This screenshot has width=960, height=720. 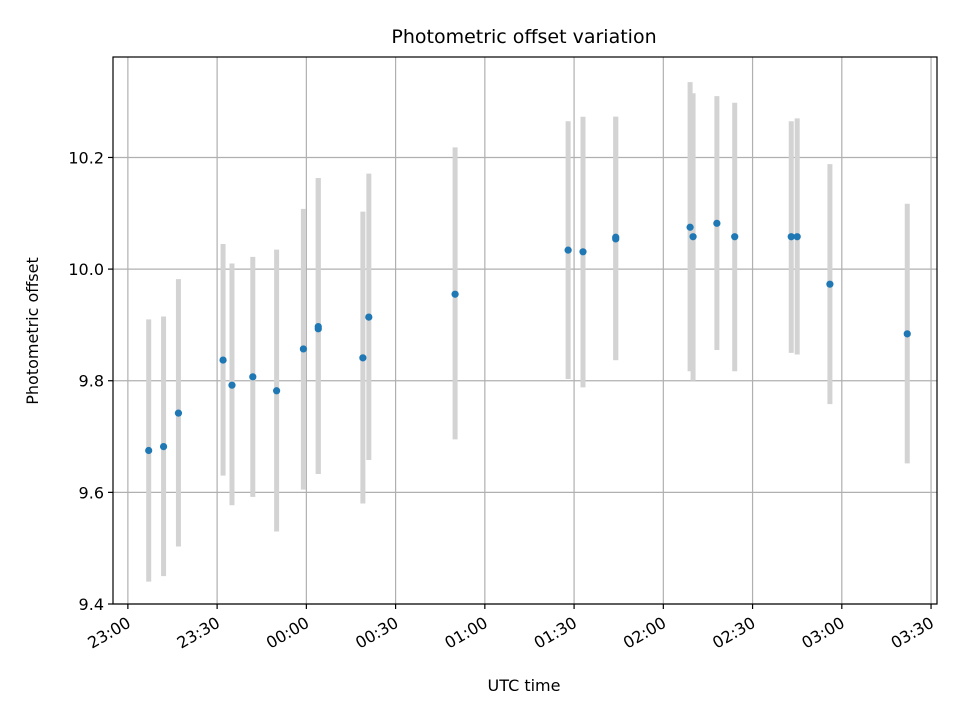 I want to click on x-axis-title: UTC time, so click(x=524, y=685).